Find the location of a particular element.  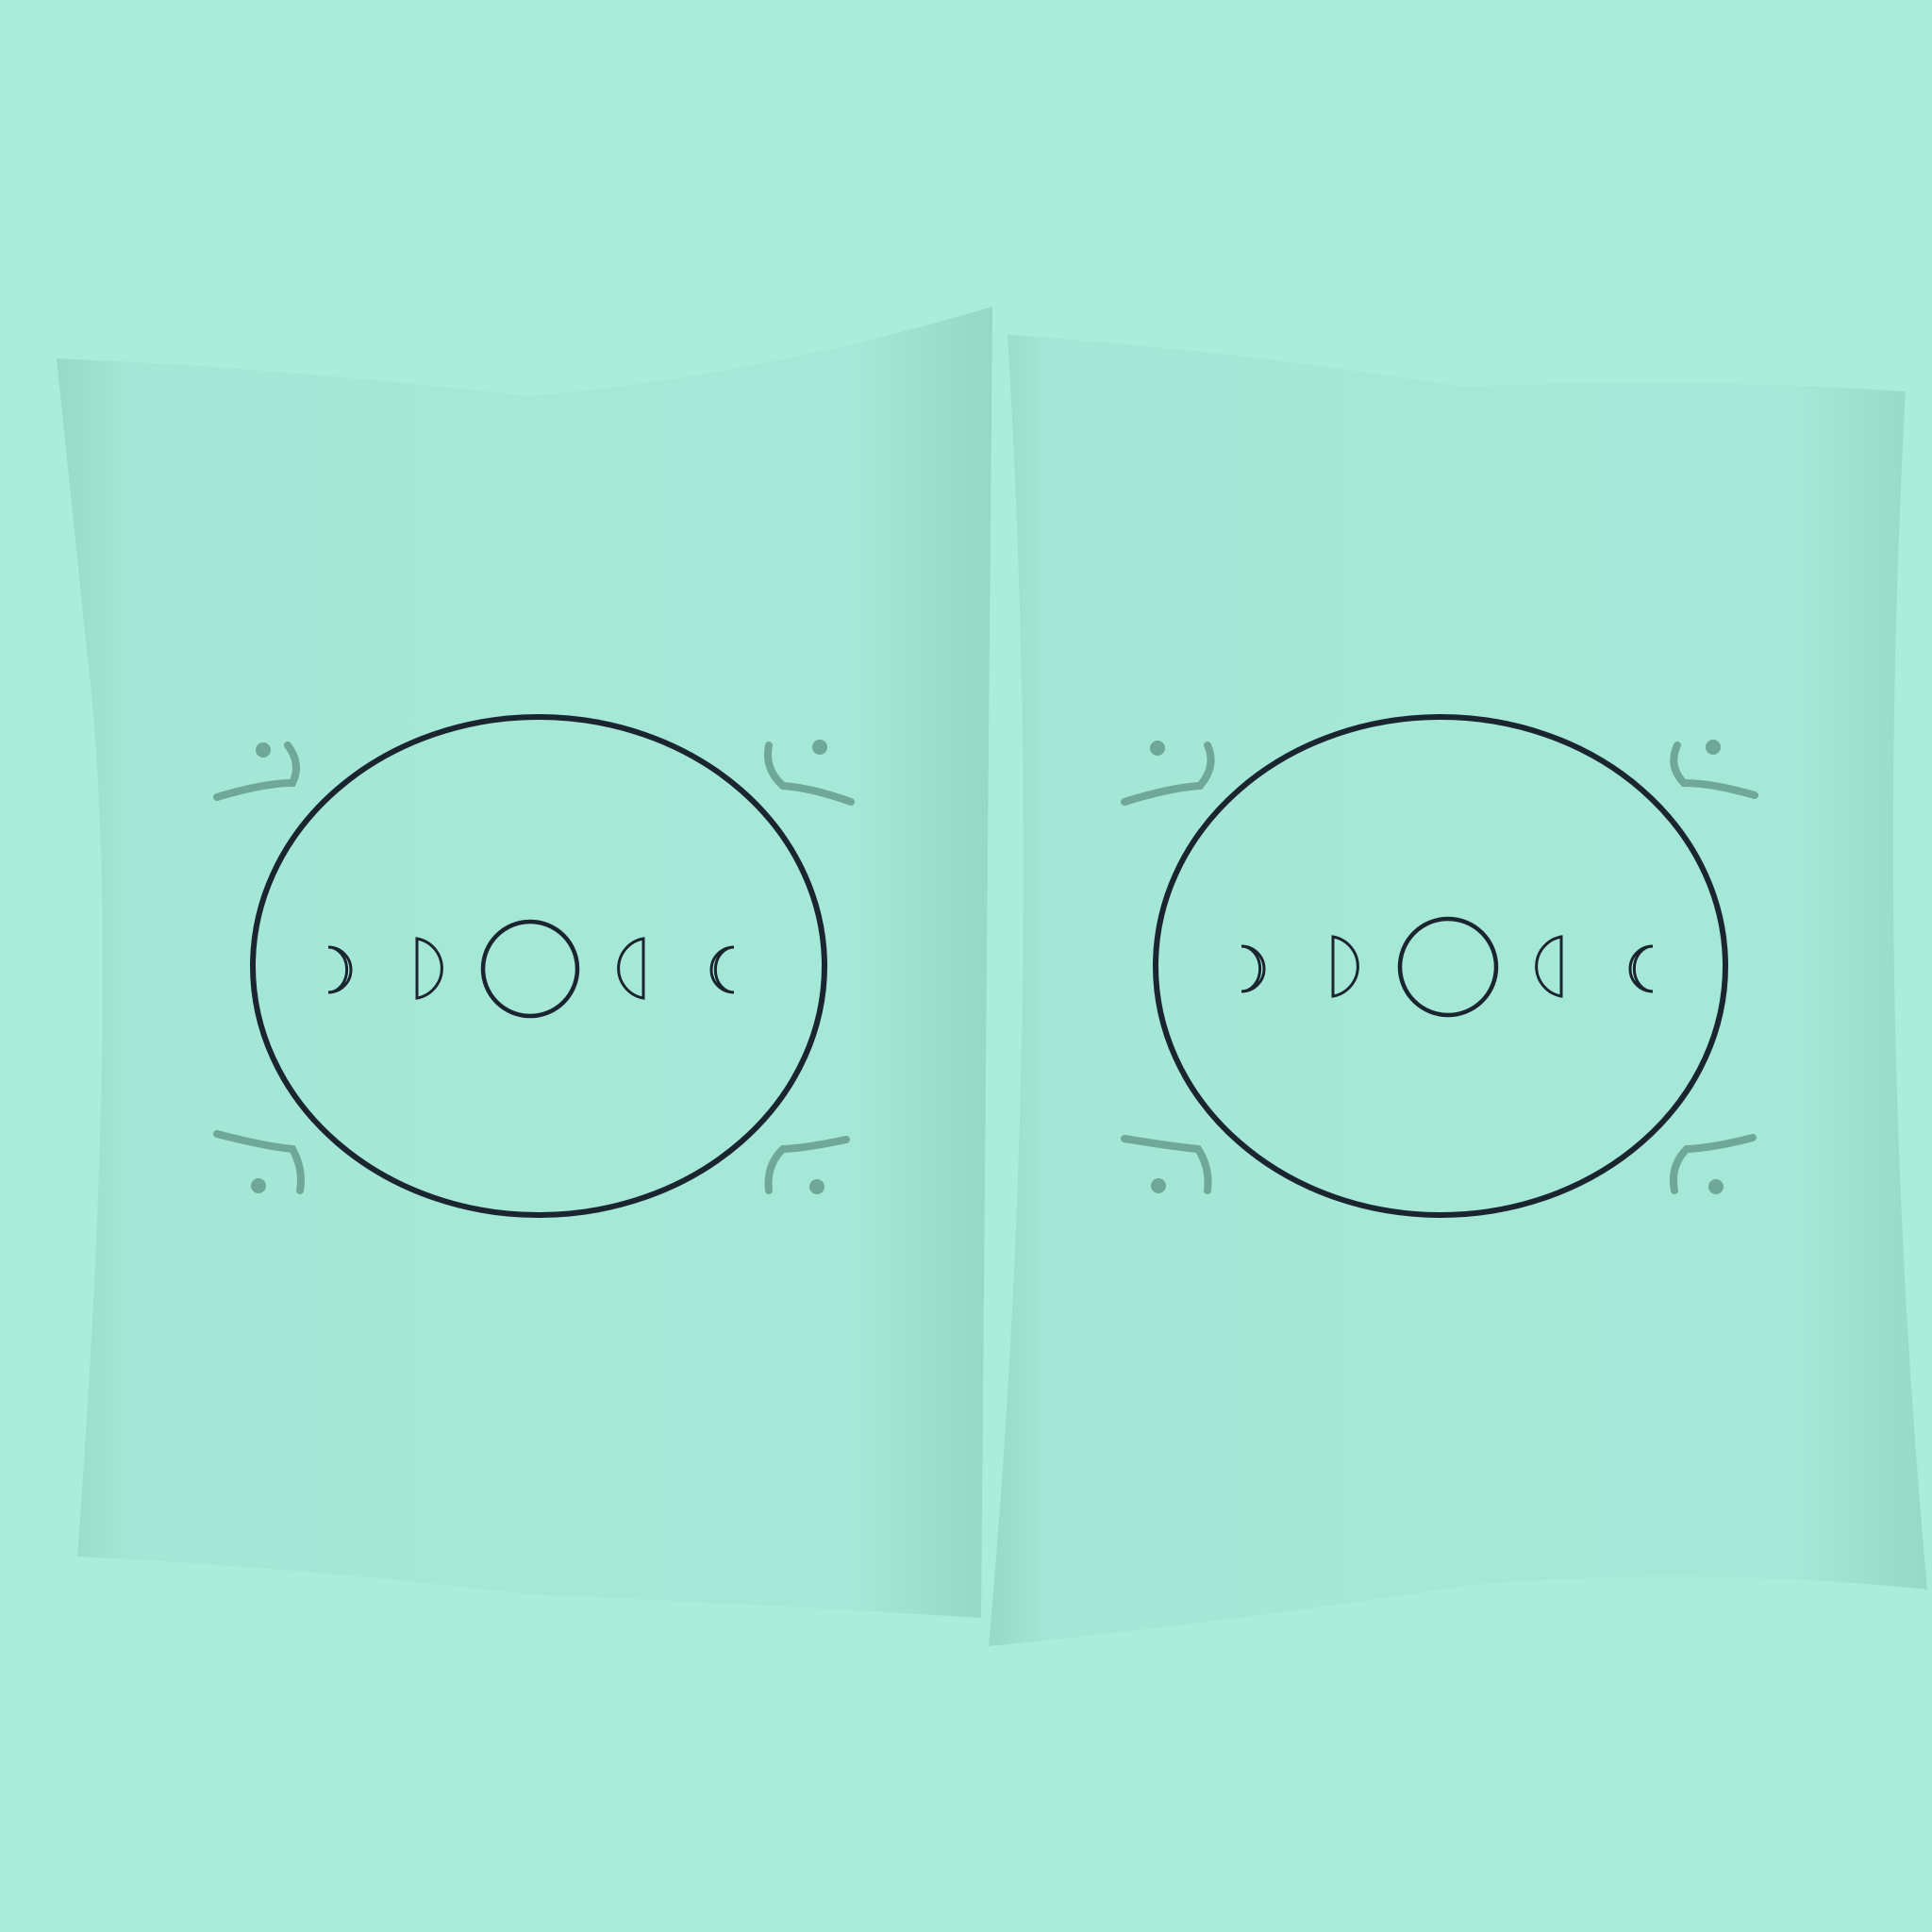

pillow-left-moon-phases is located at coordinates (531, 969).